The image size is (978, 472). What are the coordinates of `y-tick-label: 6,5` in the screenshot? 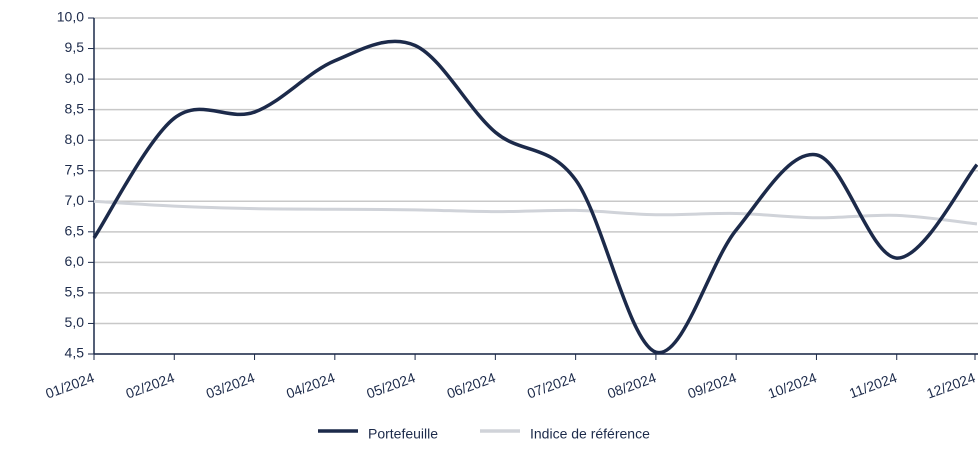 It's located at (75, 231).